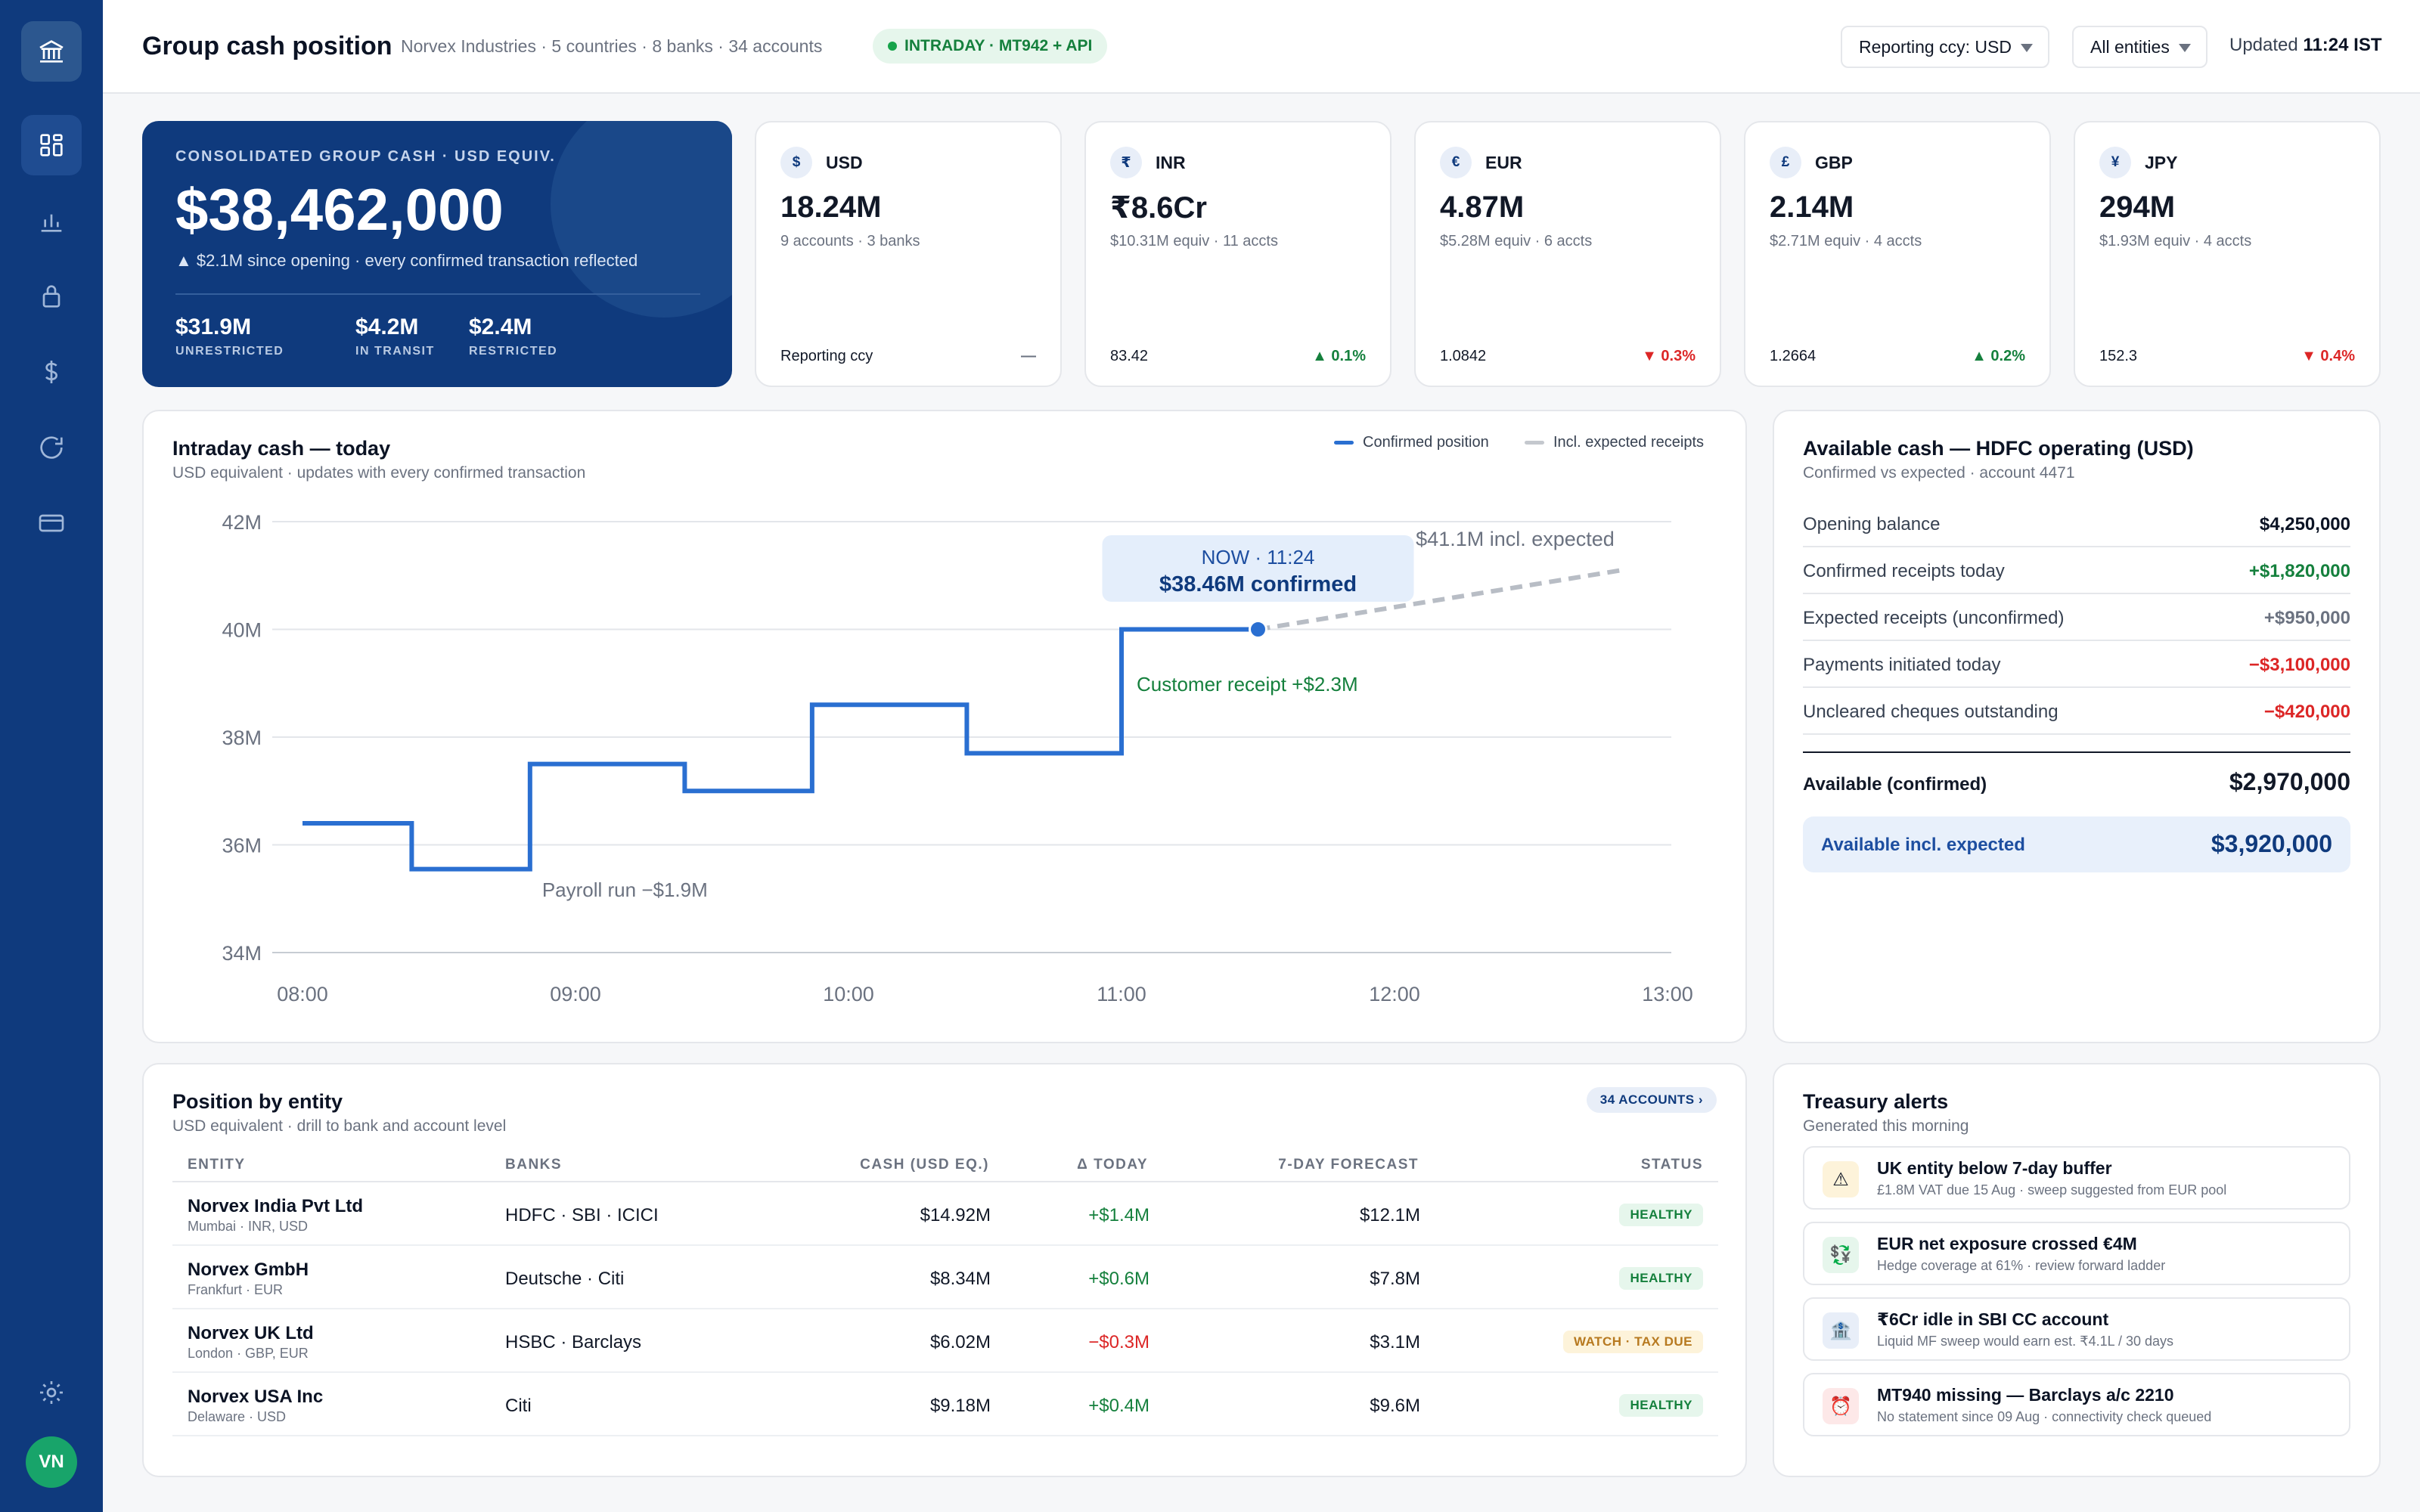  Describe the element at coordinates (1389, 1215) in the screenshot. I see `entity-forecast: $12.1M` at that location.